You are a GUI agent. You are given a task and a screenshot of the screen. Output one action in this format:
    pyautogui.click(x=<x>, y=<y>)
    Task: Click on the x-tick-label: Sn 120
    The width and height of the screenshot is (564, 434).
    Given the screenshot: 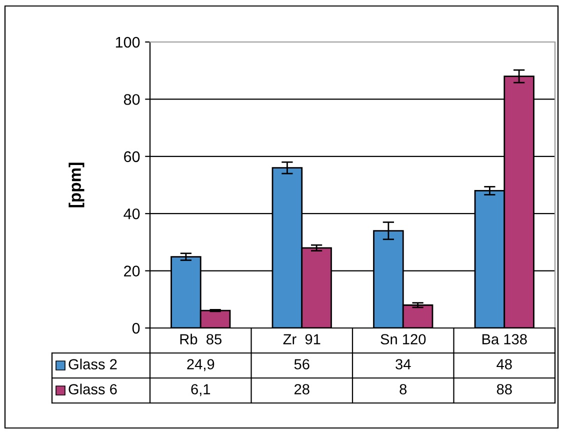 What is the action you would take?
    pyautogui.click(x=403, y=339)
    